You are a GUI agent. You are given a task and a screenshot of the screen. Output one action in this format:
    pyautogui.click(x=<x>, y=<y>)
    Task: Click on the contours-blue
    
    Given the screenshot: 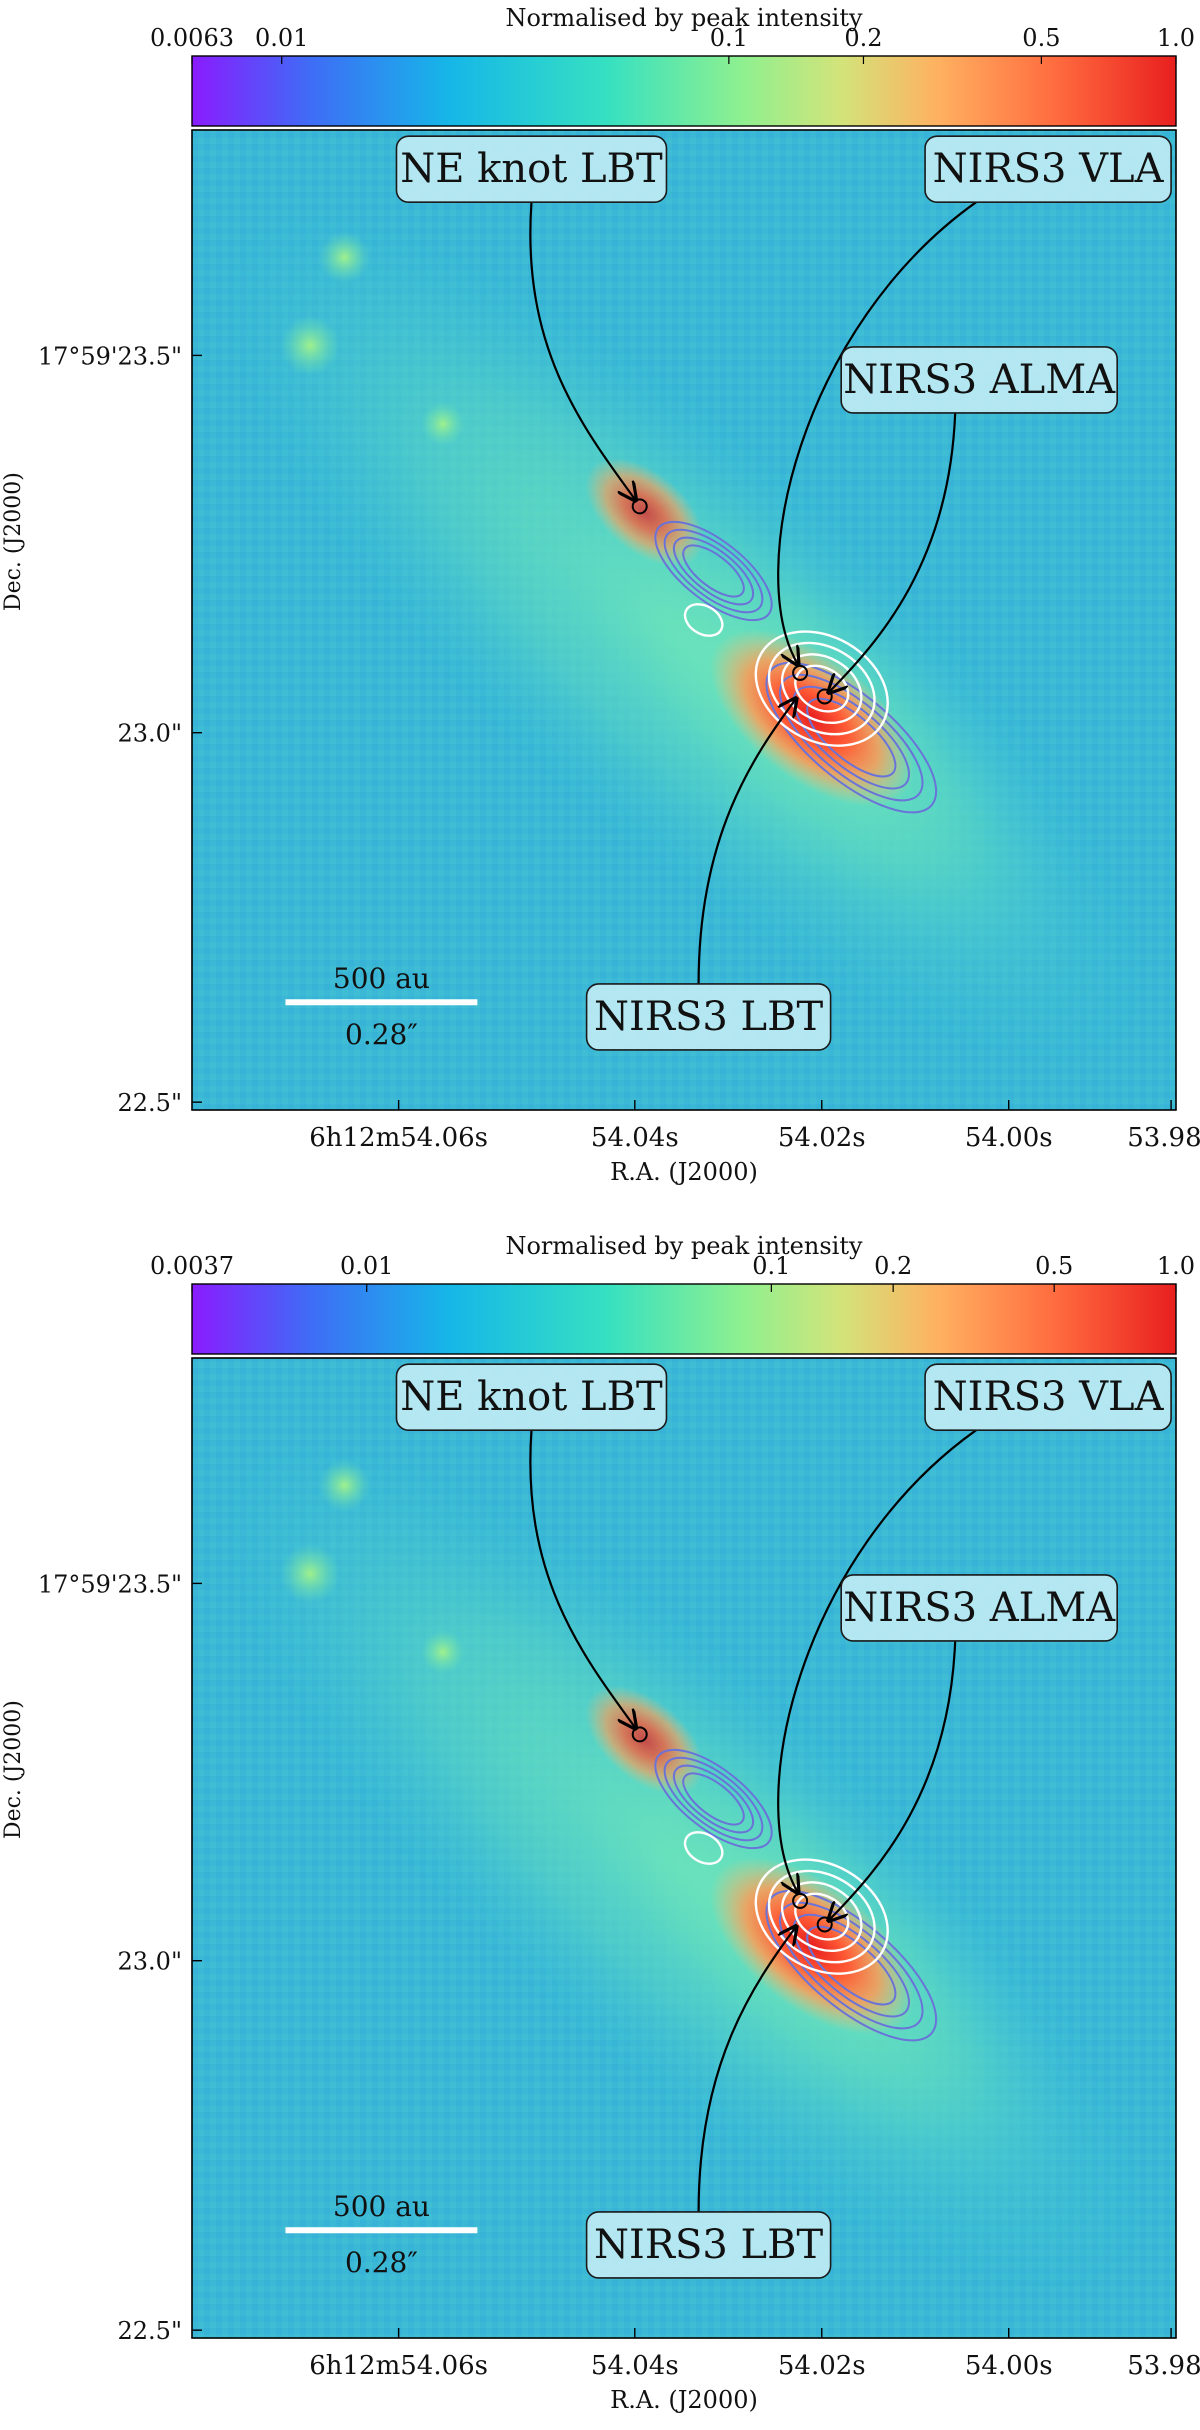 What is the action you would take?
    pyautogui.click(x=796, y=1895)
    